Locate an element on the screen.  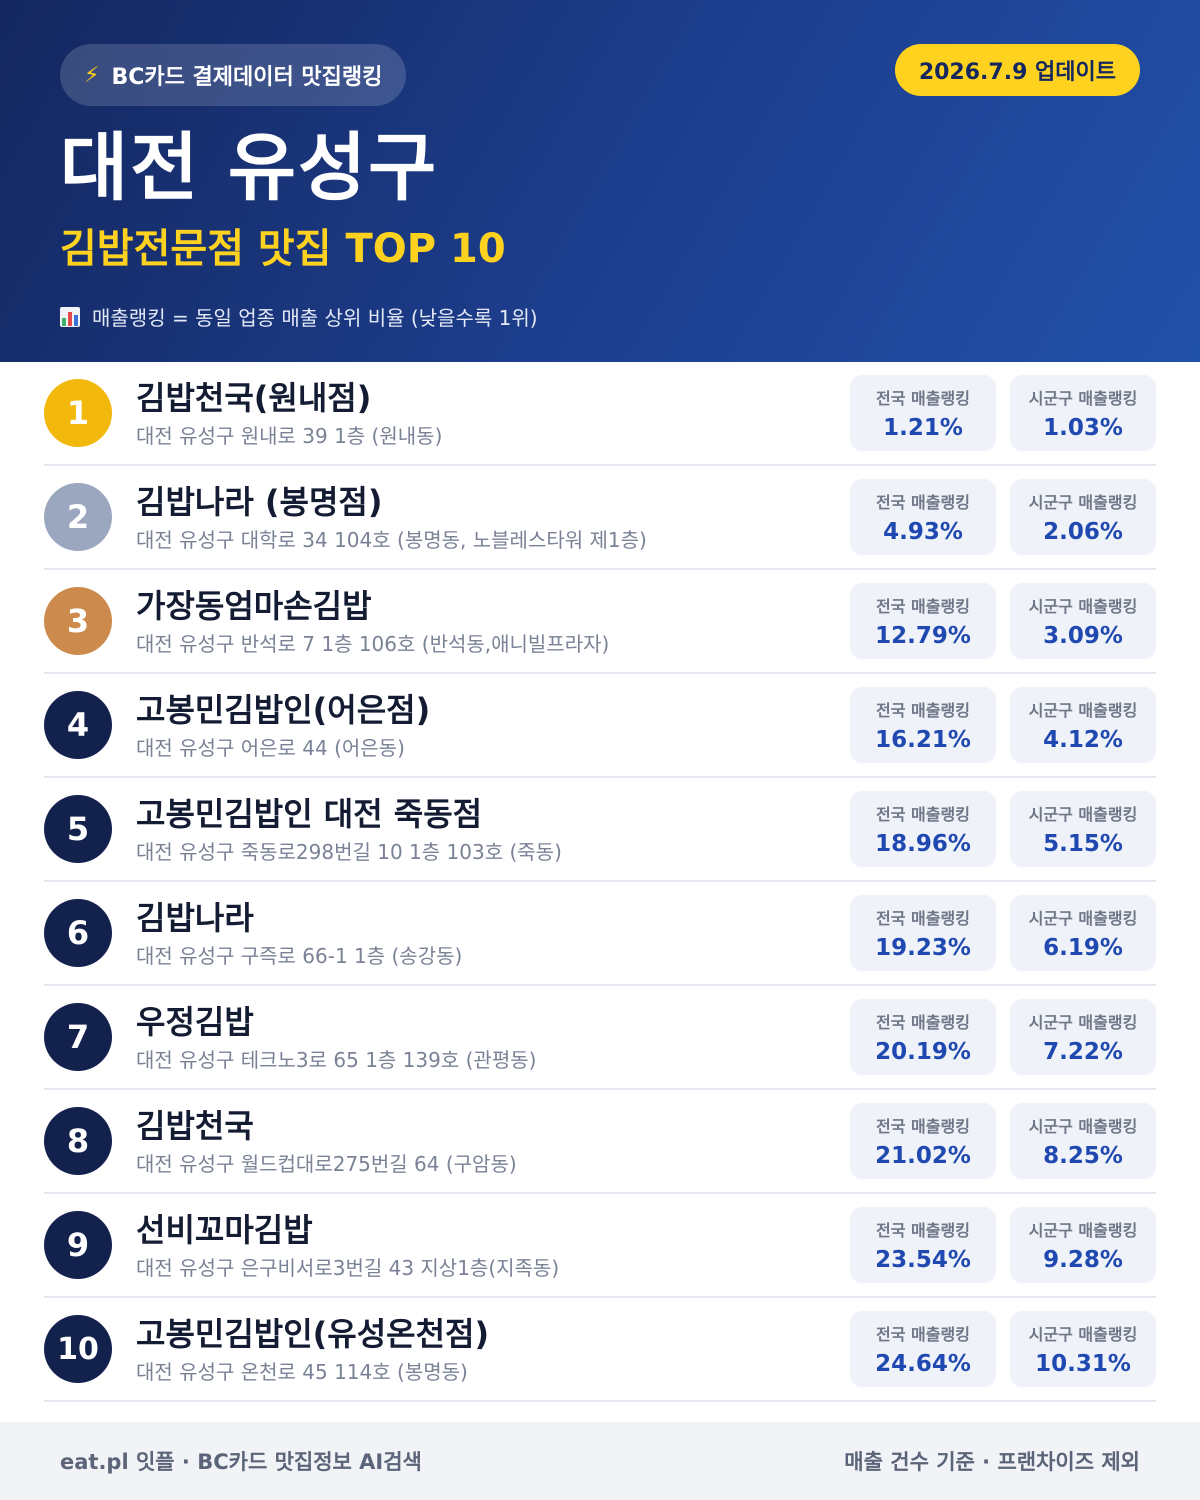
national-ranking-box: 전국 매출랭킹 23.54% is located at coordinates (923, 1245).